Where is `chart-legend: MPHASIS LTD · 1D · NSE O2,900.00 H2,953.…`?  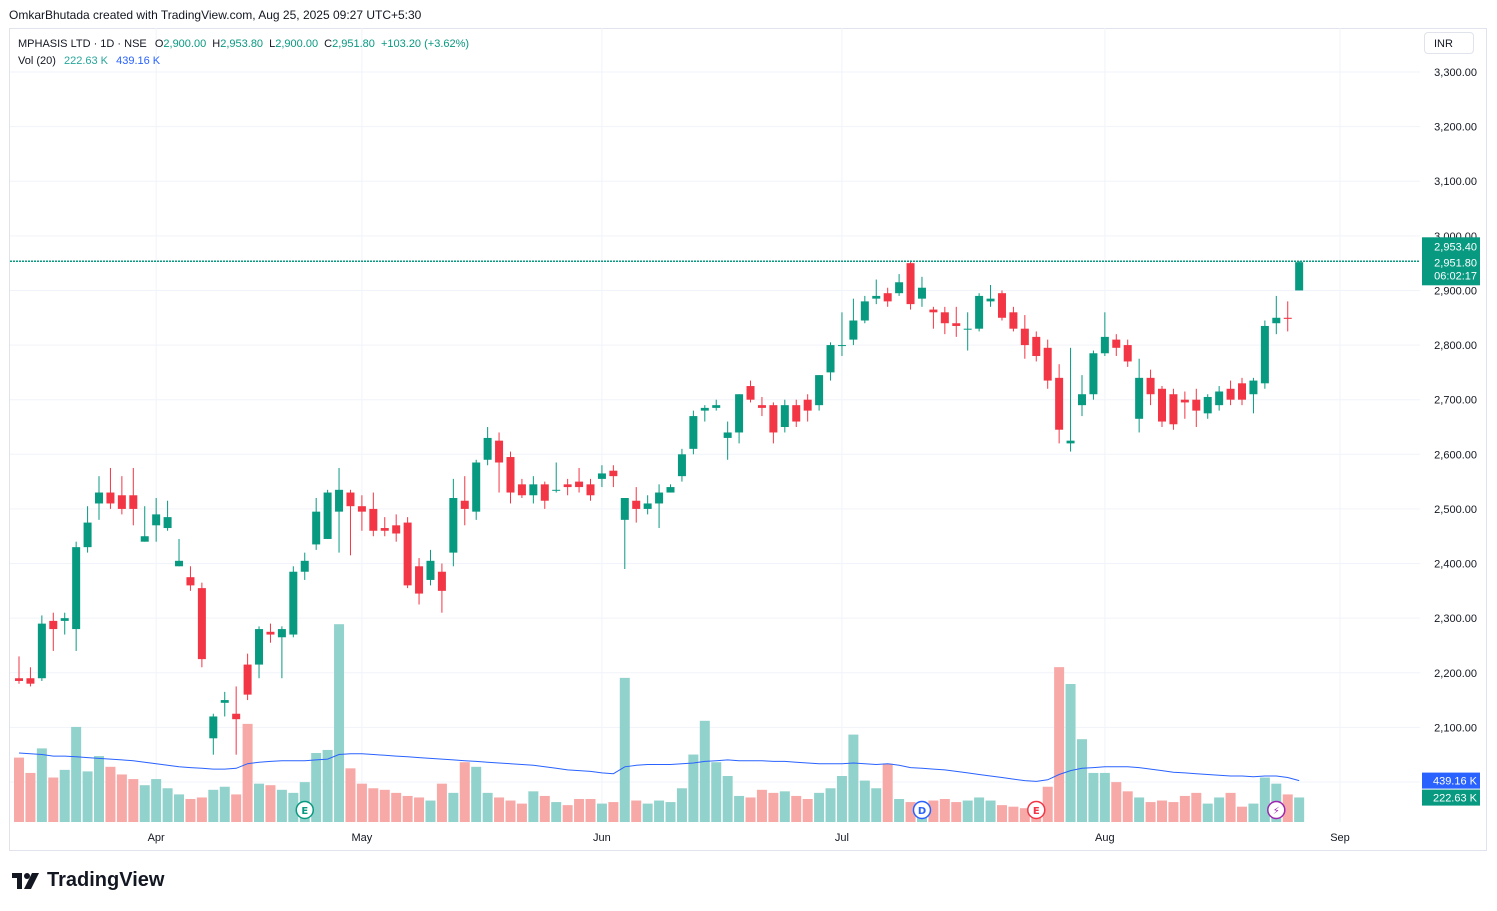
chart-legend: MPHASIS LTD · 1D · NSE O2,900.00 H2,953.… is located at coordinates (243, 53).